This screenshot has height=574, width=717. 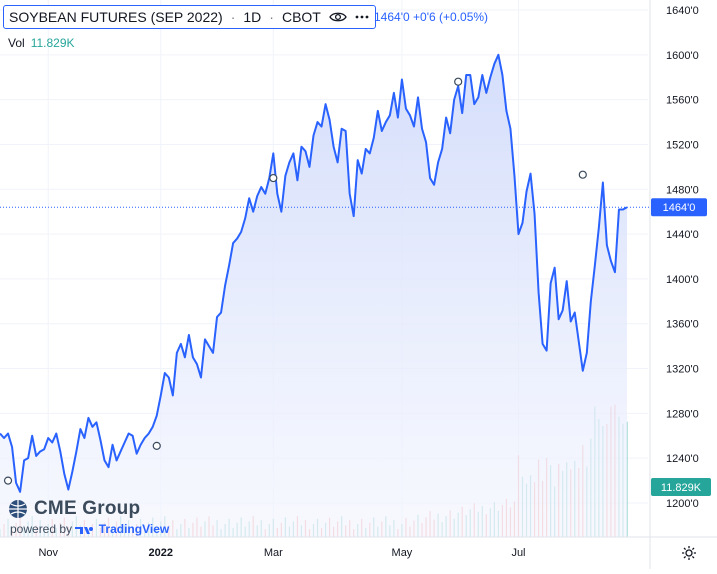 What do you see at coordinates (682, 101) in the screenshot?
I see `y-tick-label: 1560'0` at bounding box center [682, 101].